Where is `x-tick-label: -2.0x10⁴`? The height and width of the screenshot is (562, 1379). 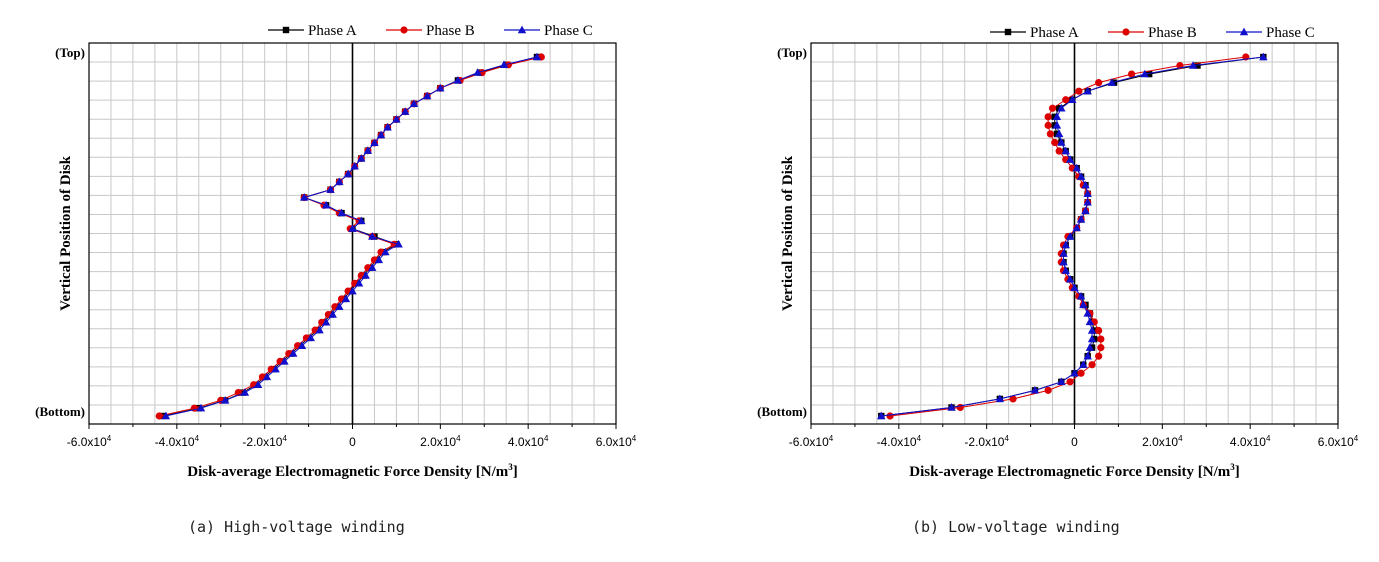 x-tick-label: -2.0x10⁴ is located at coordinates (986, 441).